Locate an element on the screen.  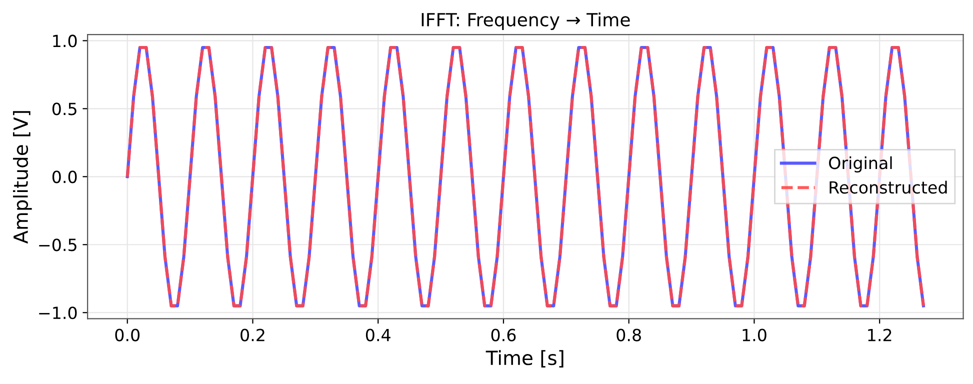
x-tick-label: 0.6 is located at coordinates (503, 335).